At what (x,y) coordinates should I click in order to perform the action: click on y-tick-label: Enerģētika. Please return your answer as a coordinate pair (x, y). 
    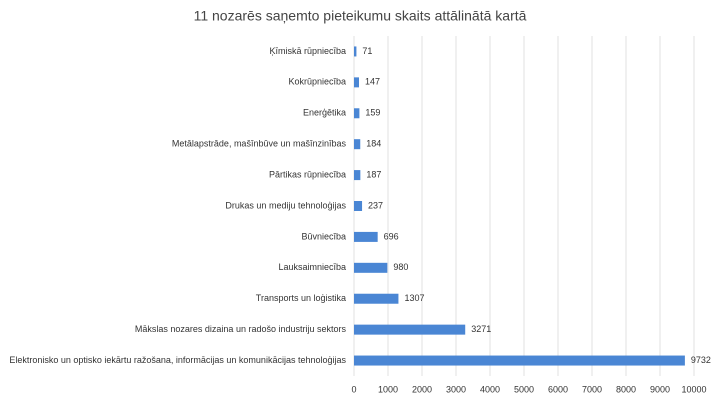
    Looking at the image, I should click on (324, 113).